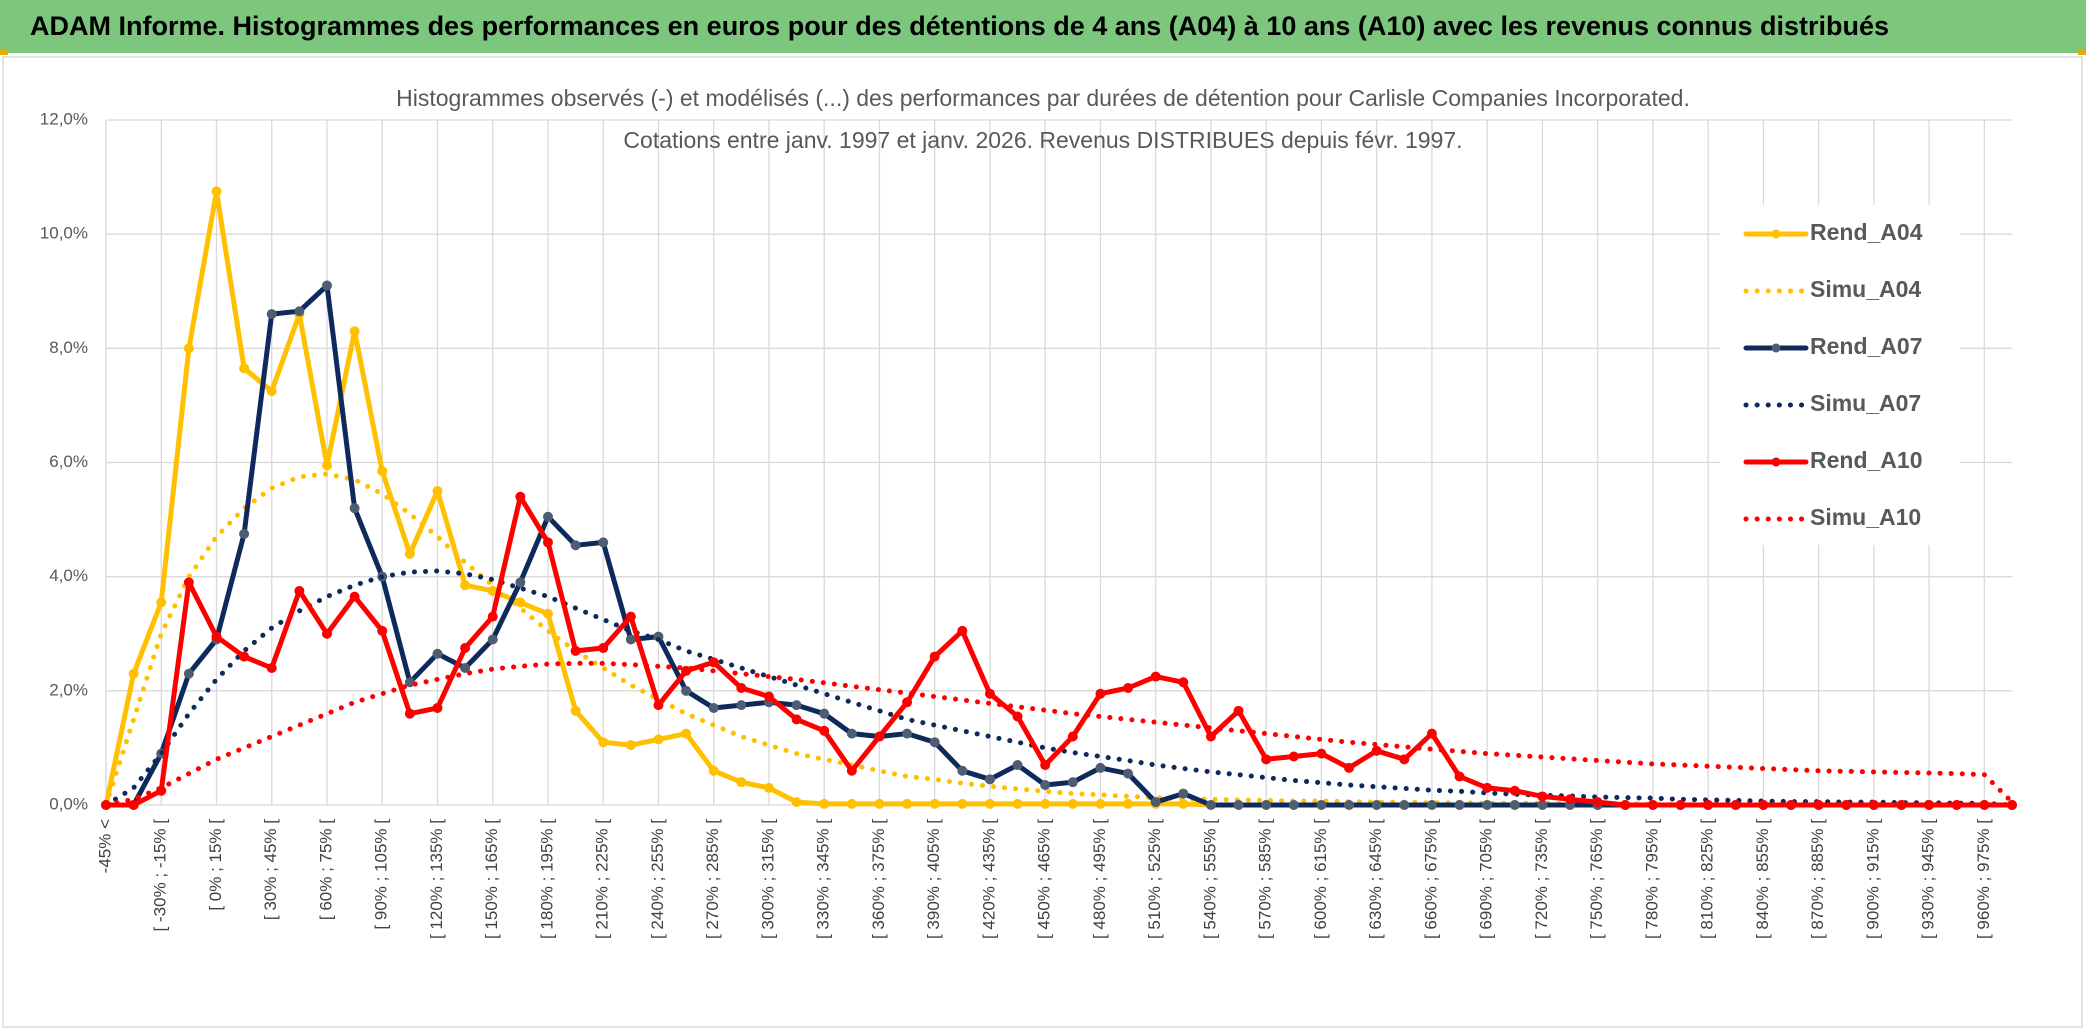 Image resolution: width=2086 pixels, height=1033 pixels. I want to click on x-tick-label: [ 30% ; 45% [, so click(270, 869).